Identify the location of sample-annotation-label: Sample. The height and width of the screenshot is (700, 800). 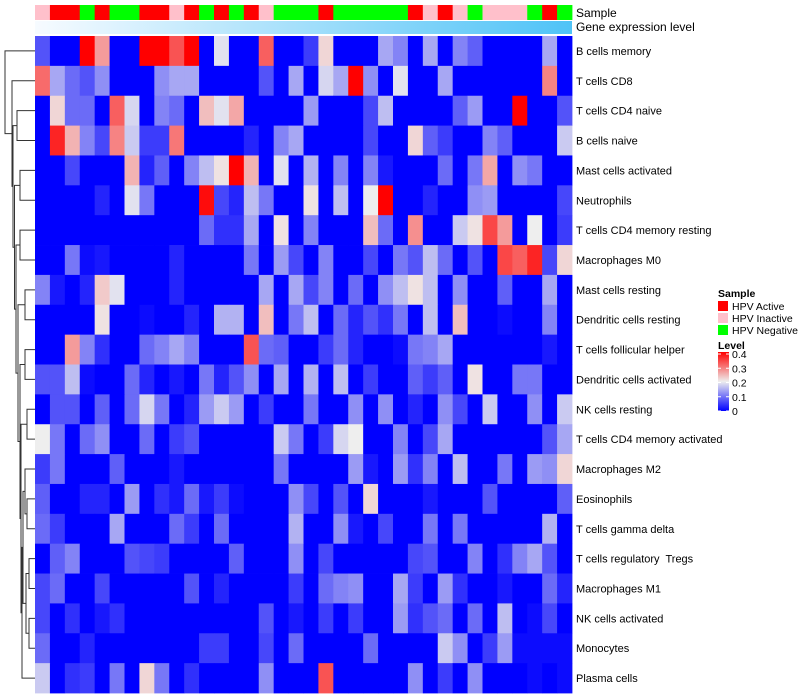
(596, 13).